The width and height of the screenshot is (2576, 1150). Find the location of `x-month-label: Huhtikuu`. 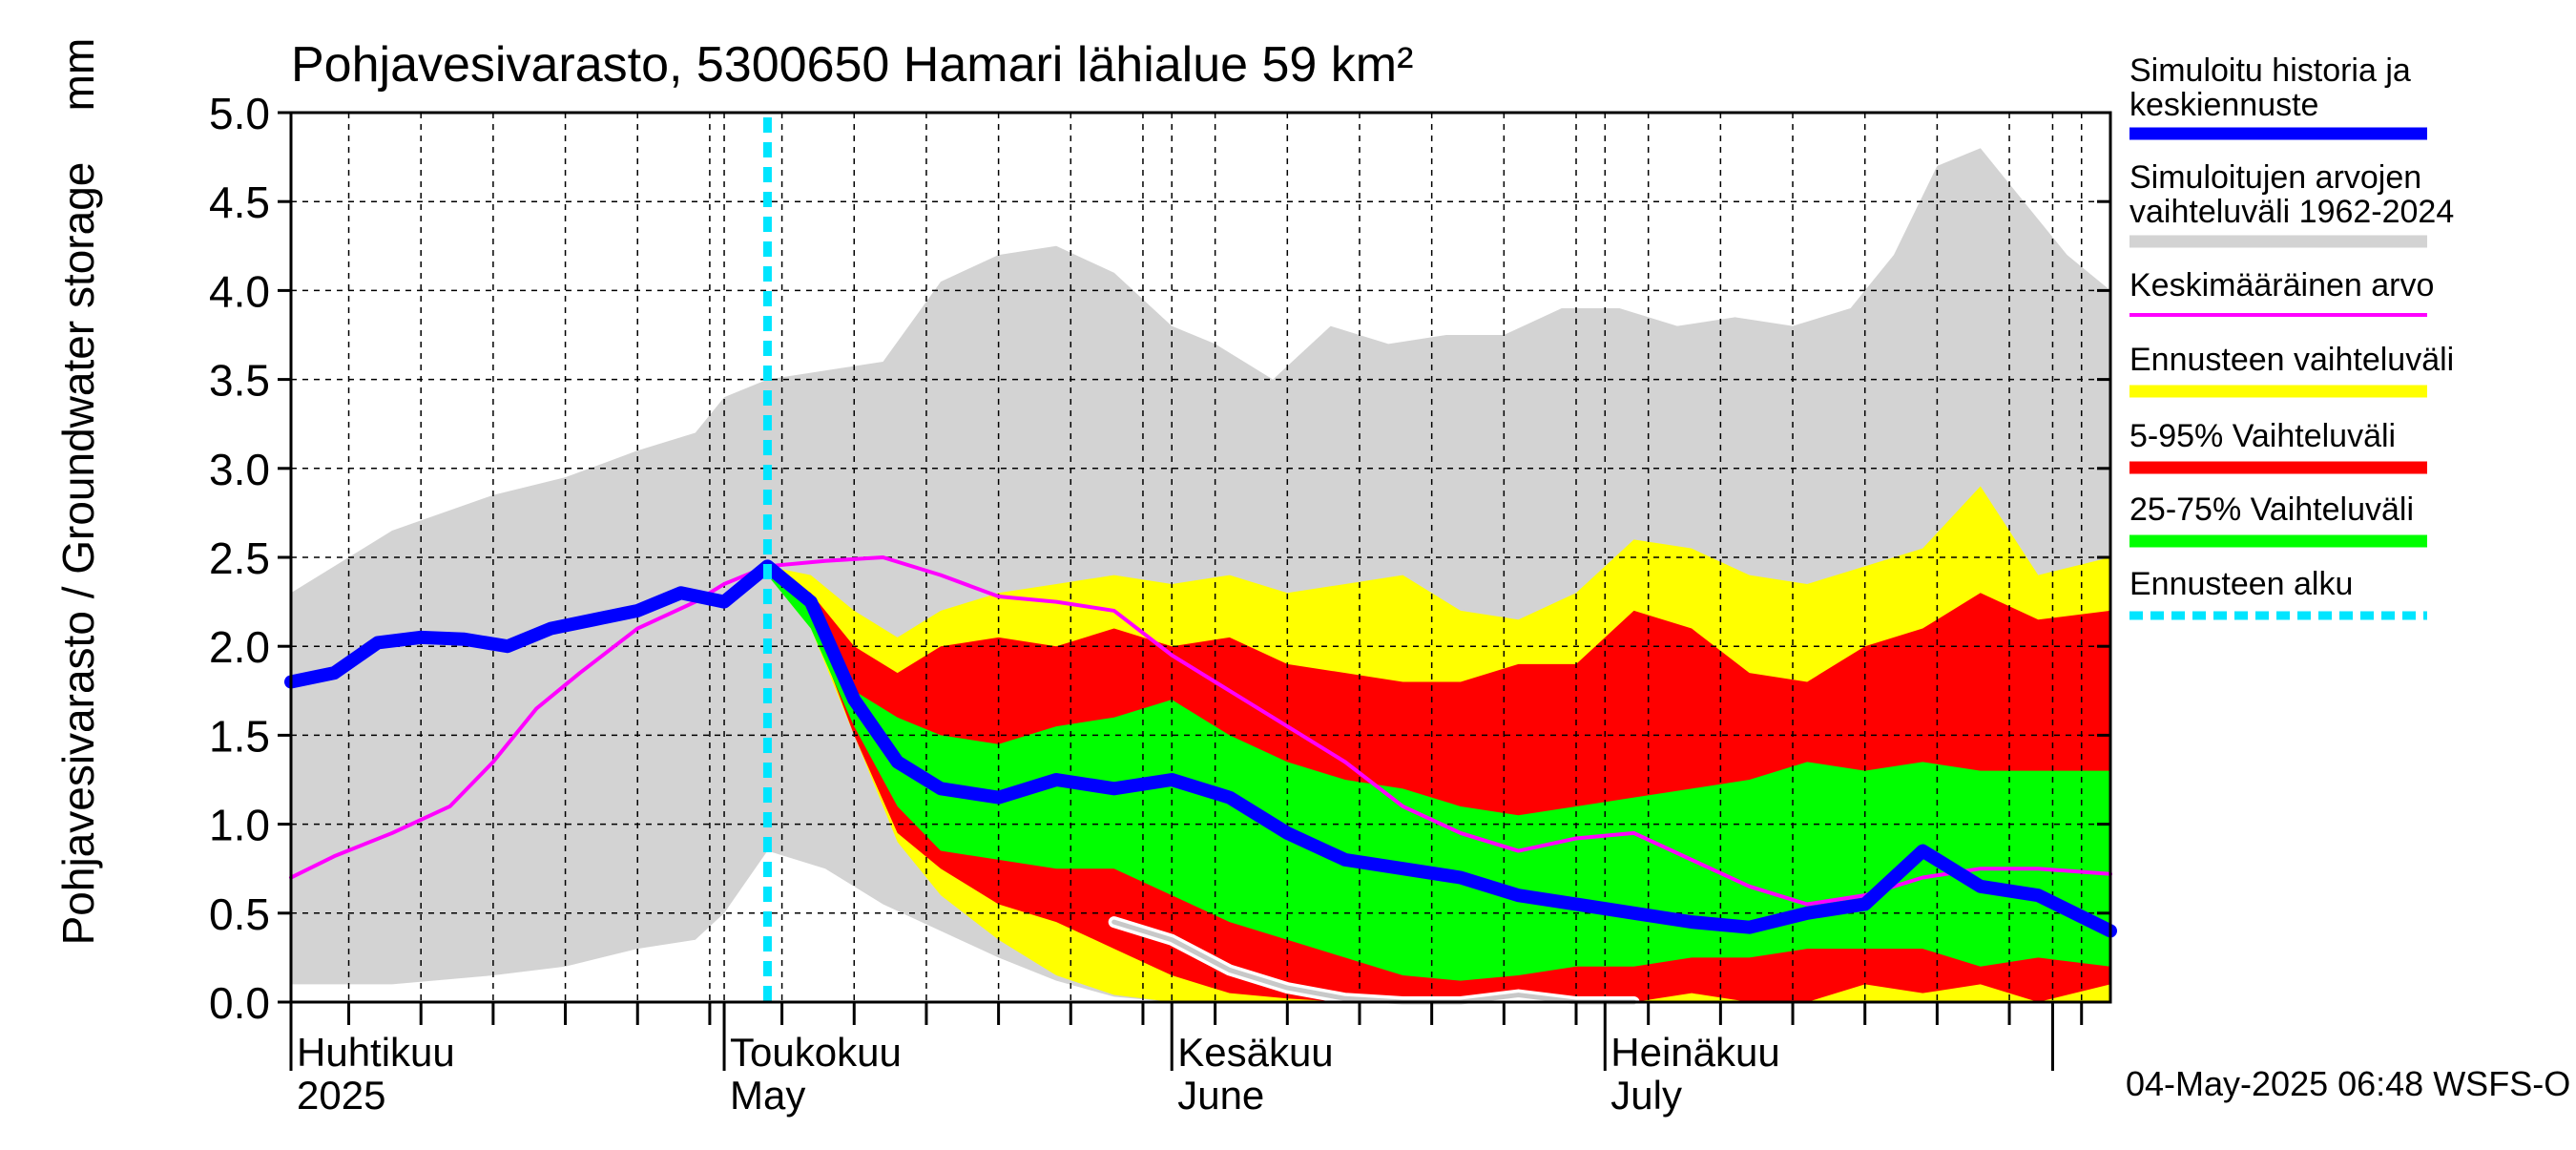

x-month-label: Huhtikuu is located at coordinates (376, 1052).